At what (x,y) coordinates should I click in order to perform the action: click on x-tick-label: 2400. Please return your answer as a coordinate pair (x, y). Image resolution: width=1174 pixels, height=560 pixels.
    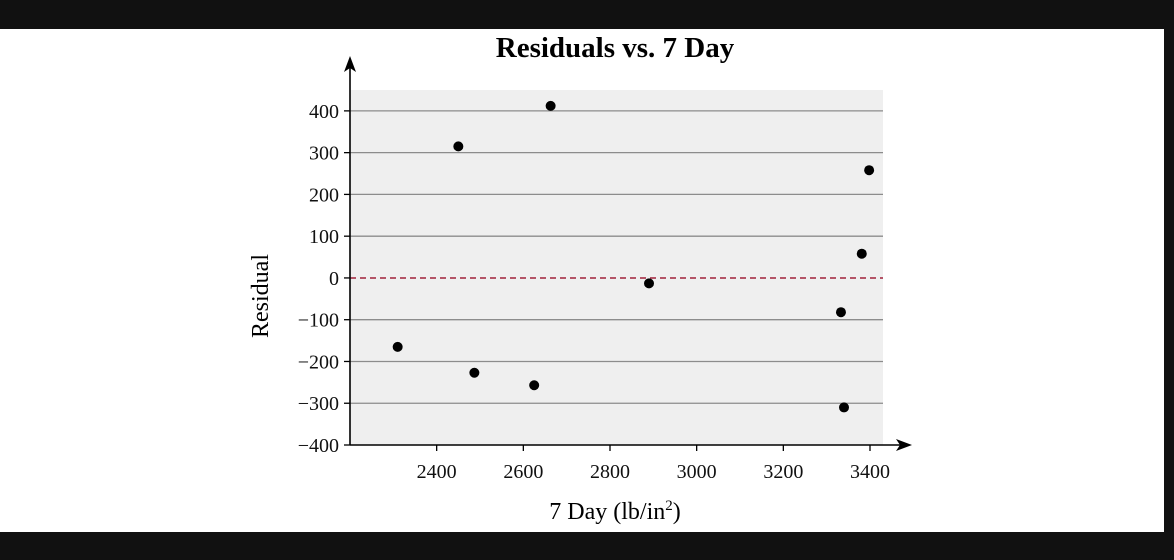
    Looking at the image, I should click on (437, 472).